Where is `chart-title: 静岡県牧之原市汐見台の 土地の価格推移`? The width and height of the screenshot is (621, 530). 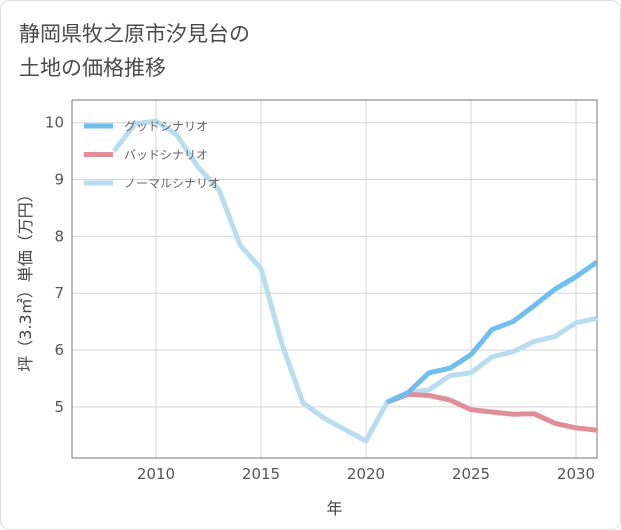 chart-title: 静岡県牧之原市汐見台の 土地の価格推移 is located at coordinates (229, 51).